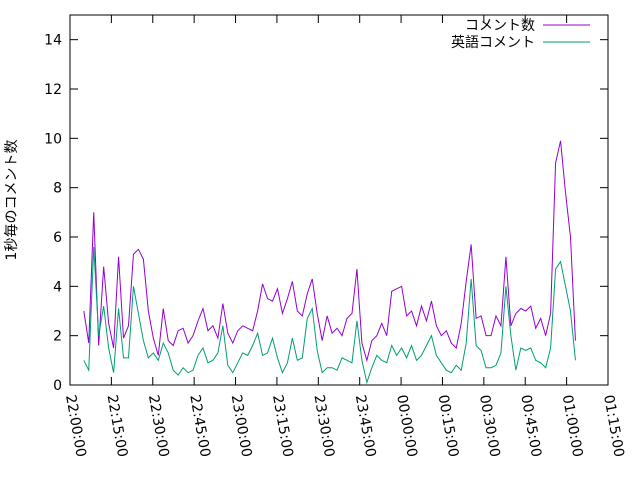 The image size is (640, 480). What do you see at coordinates (158, 426) in the screenshot?
I see `x-tick-label: 22:30:00` at bounding box center [158, 426].